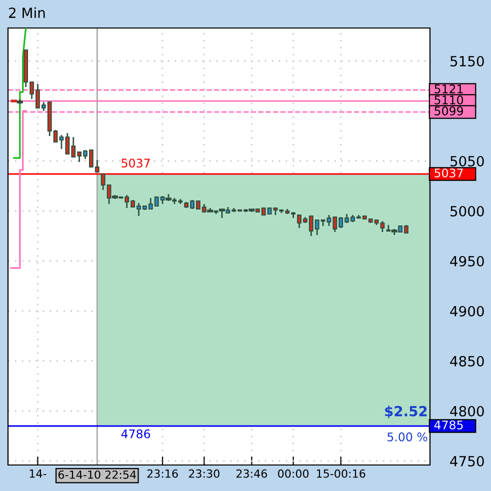  I want to click on y-tick-label: 4950, so click(467, 261).